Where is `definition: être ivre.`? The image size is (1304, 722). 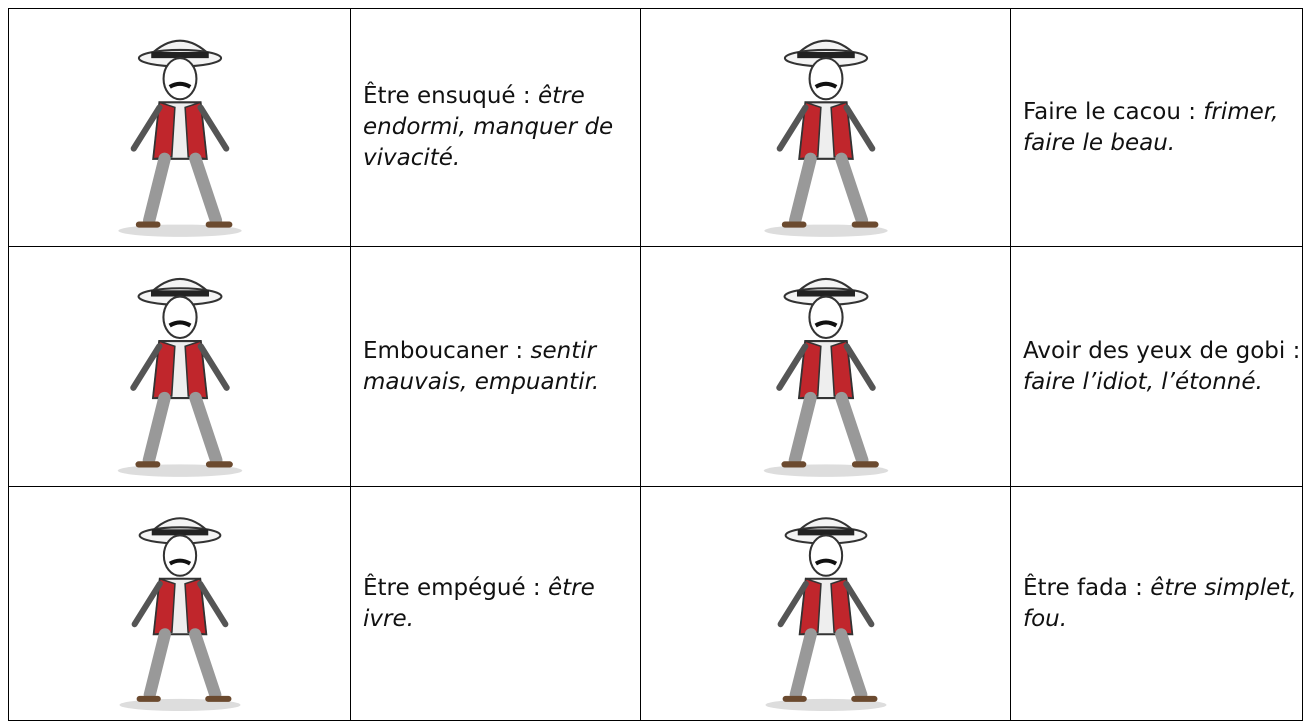
definition: être ivre. is located at coordinates (479, 603).